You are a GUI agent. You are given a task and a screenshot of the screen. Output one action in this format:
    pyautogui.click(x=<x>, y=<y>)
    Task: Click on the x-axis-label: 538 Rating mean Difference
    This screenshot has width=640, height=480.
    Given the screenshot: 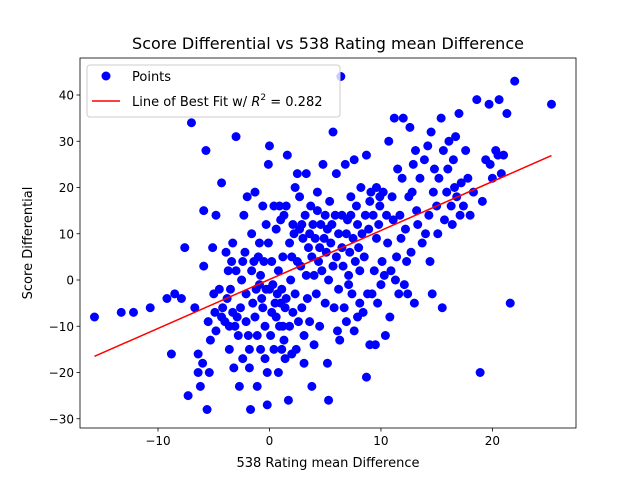 What is the action you would take?
    pyautogui.click(x=327, y=463)
    